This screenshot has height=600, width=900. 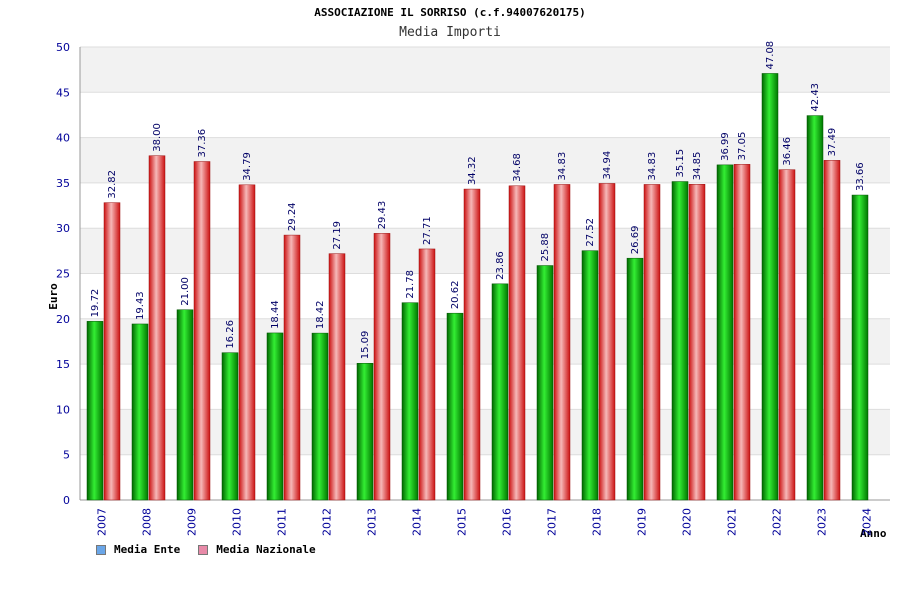 I want to click on y-tick-label: 45, so click(x=63, y=92).